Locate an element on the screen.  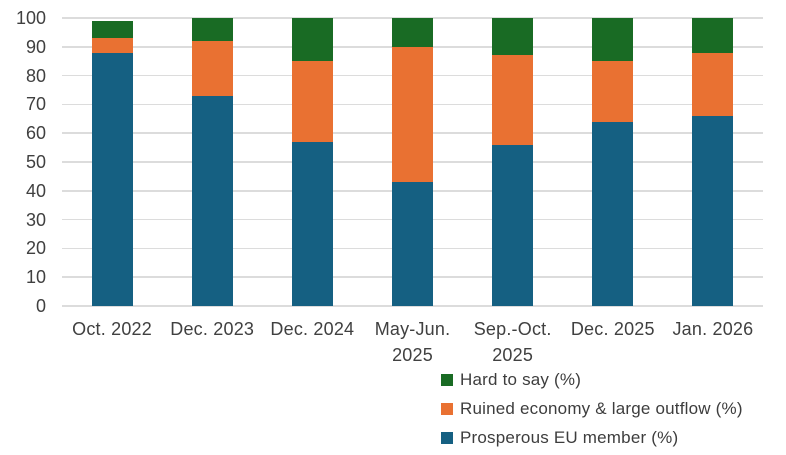
legend-item: Ruined economy & large outflow (%) is located at coordinates (592, 409).